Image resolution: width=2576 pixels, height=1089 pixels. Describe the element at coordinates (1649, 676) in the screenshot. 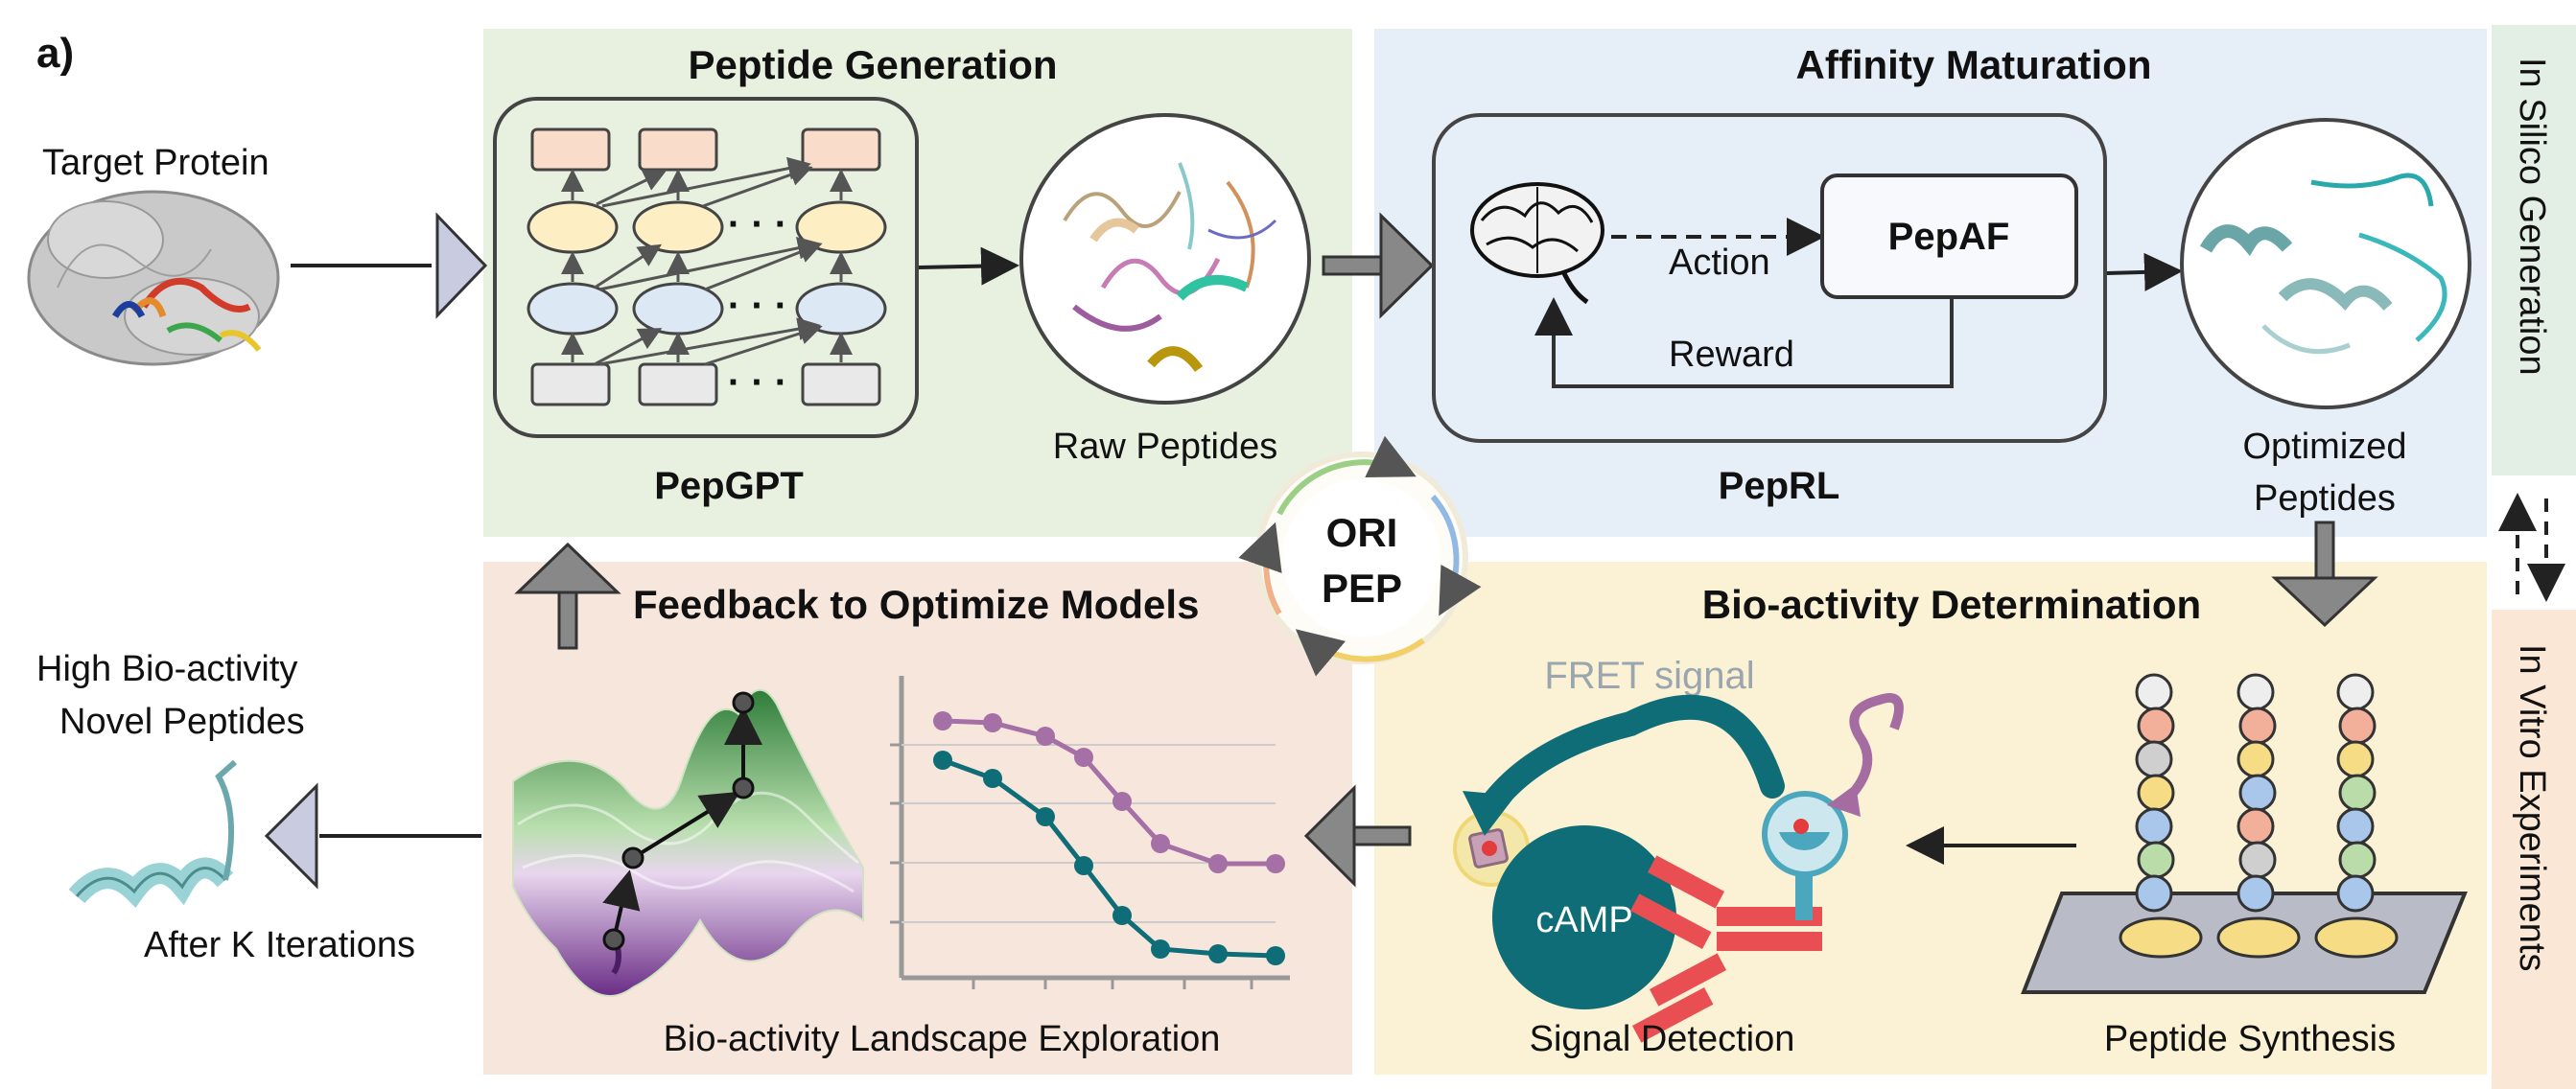

I see `fret-signal-label: FRET signal` at that location.